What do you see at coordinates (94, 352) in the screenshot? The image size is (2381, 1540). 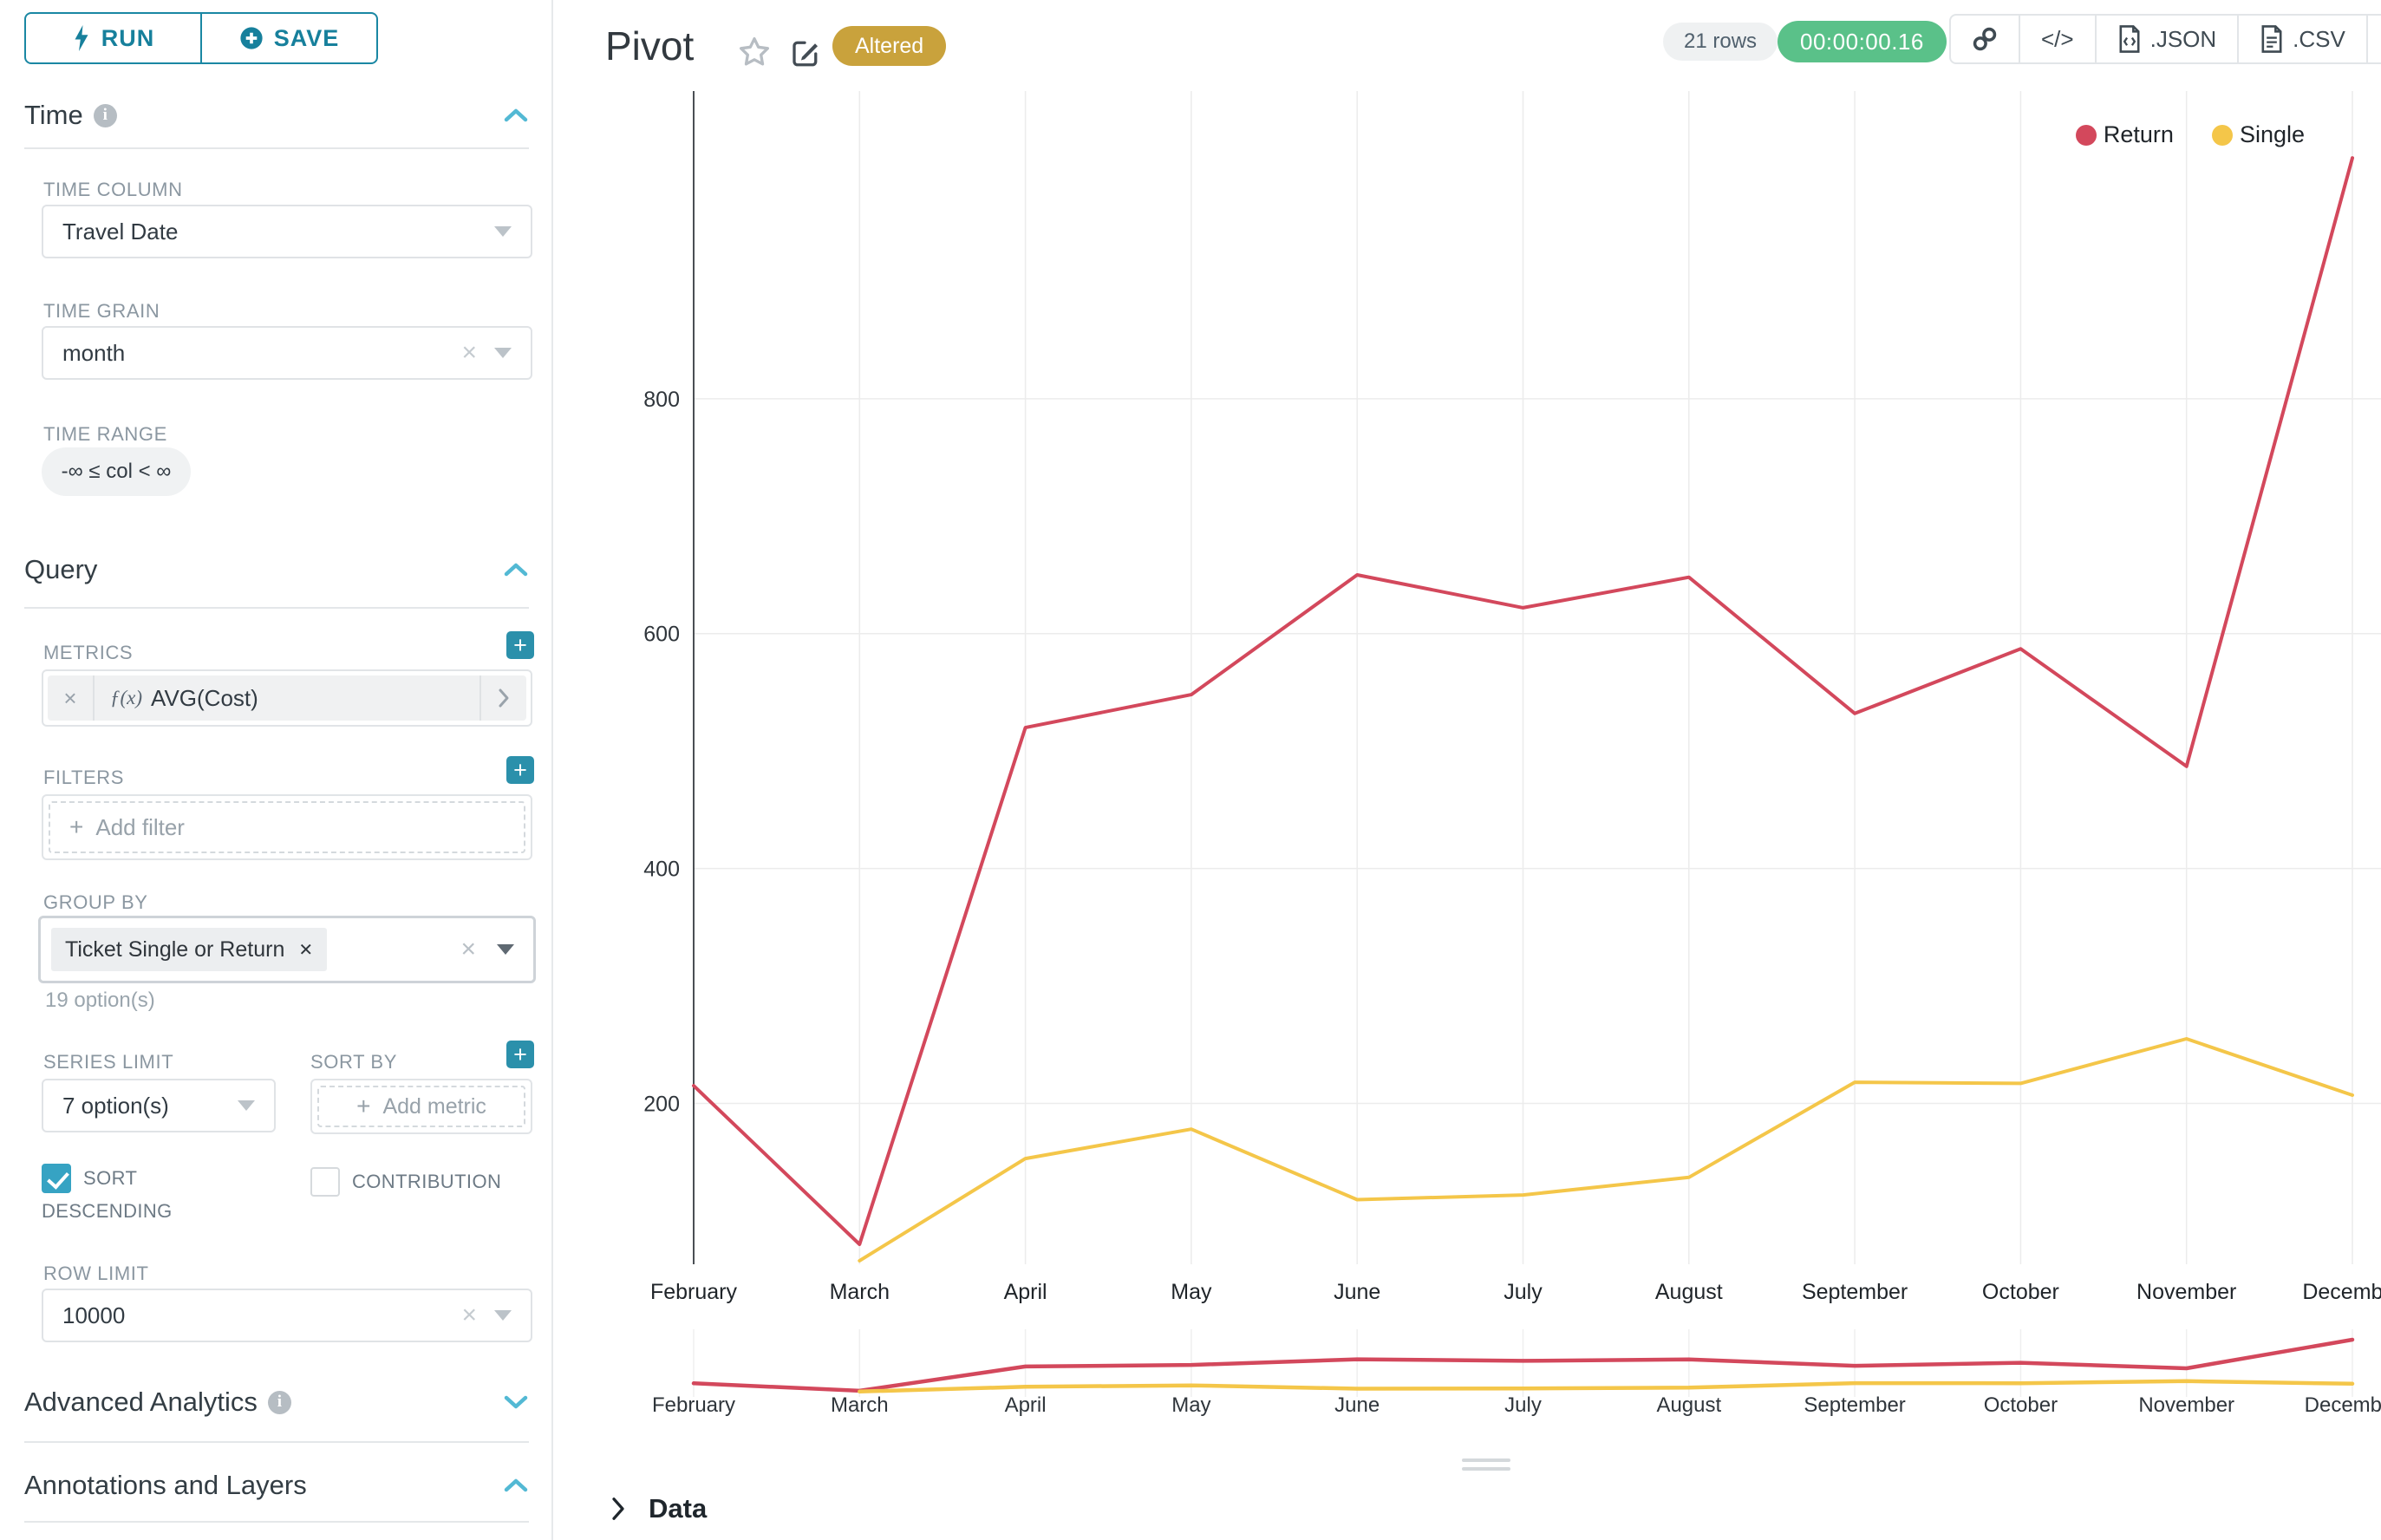 I see `time-grain-value: month` at bounding box center [94, 352].